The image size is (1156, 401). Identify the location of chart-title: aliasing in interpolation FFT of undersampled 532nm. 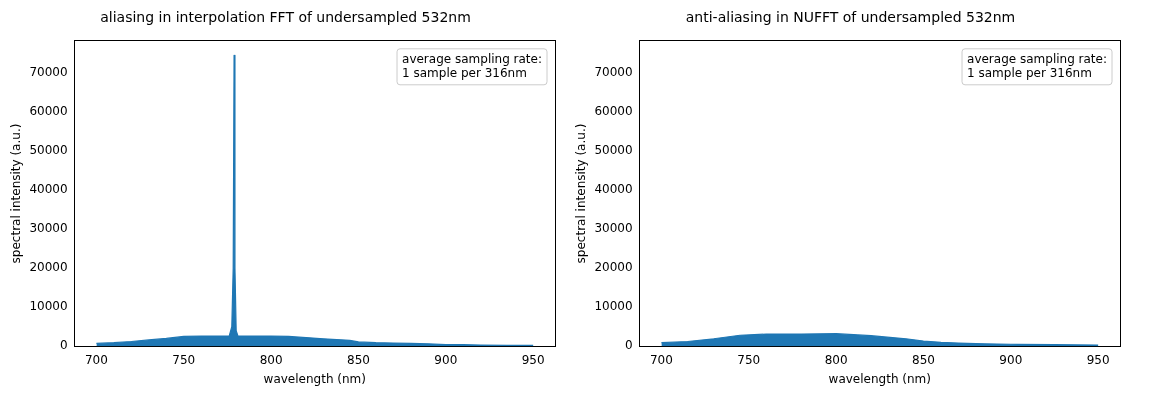
(285, 17).